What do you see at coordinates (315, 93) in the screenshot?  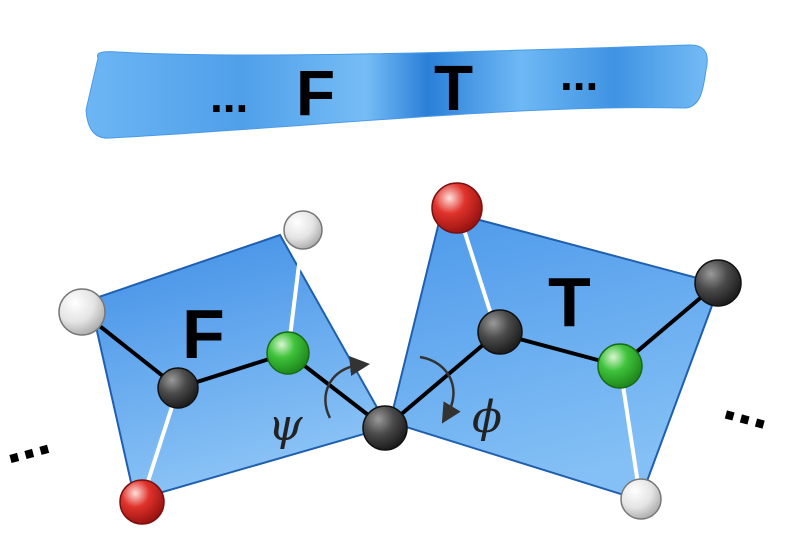 I see `banner-residue-f: F` at bounding box center [315, 93].